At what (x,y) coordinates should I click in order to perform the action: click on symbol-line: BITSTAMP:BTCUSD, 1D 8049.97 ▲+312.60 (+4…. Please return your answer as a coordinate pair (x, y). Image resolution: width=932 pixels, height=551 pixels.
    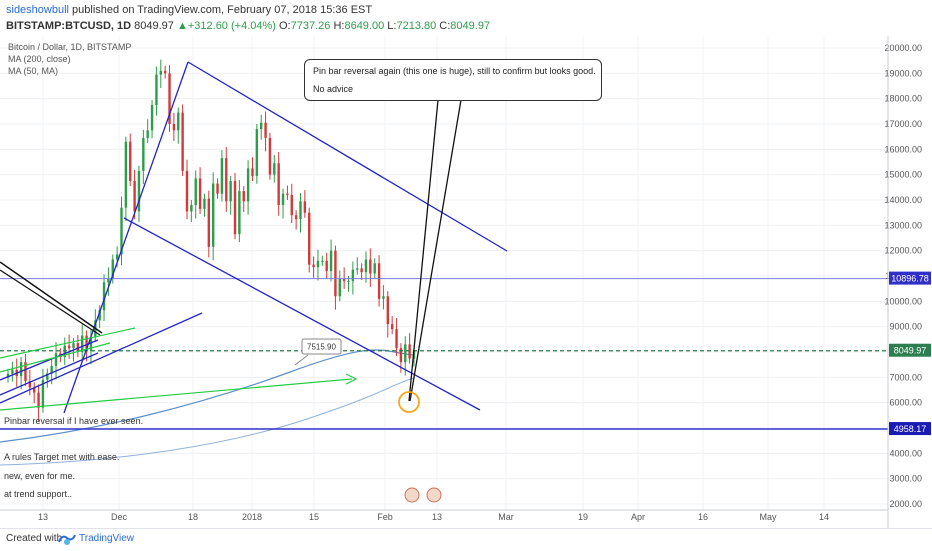
    Looking at the image, I should click on (248, 26).